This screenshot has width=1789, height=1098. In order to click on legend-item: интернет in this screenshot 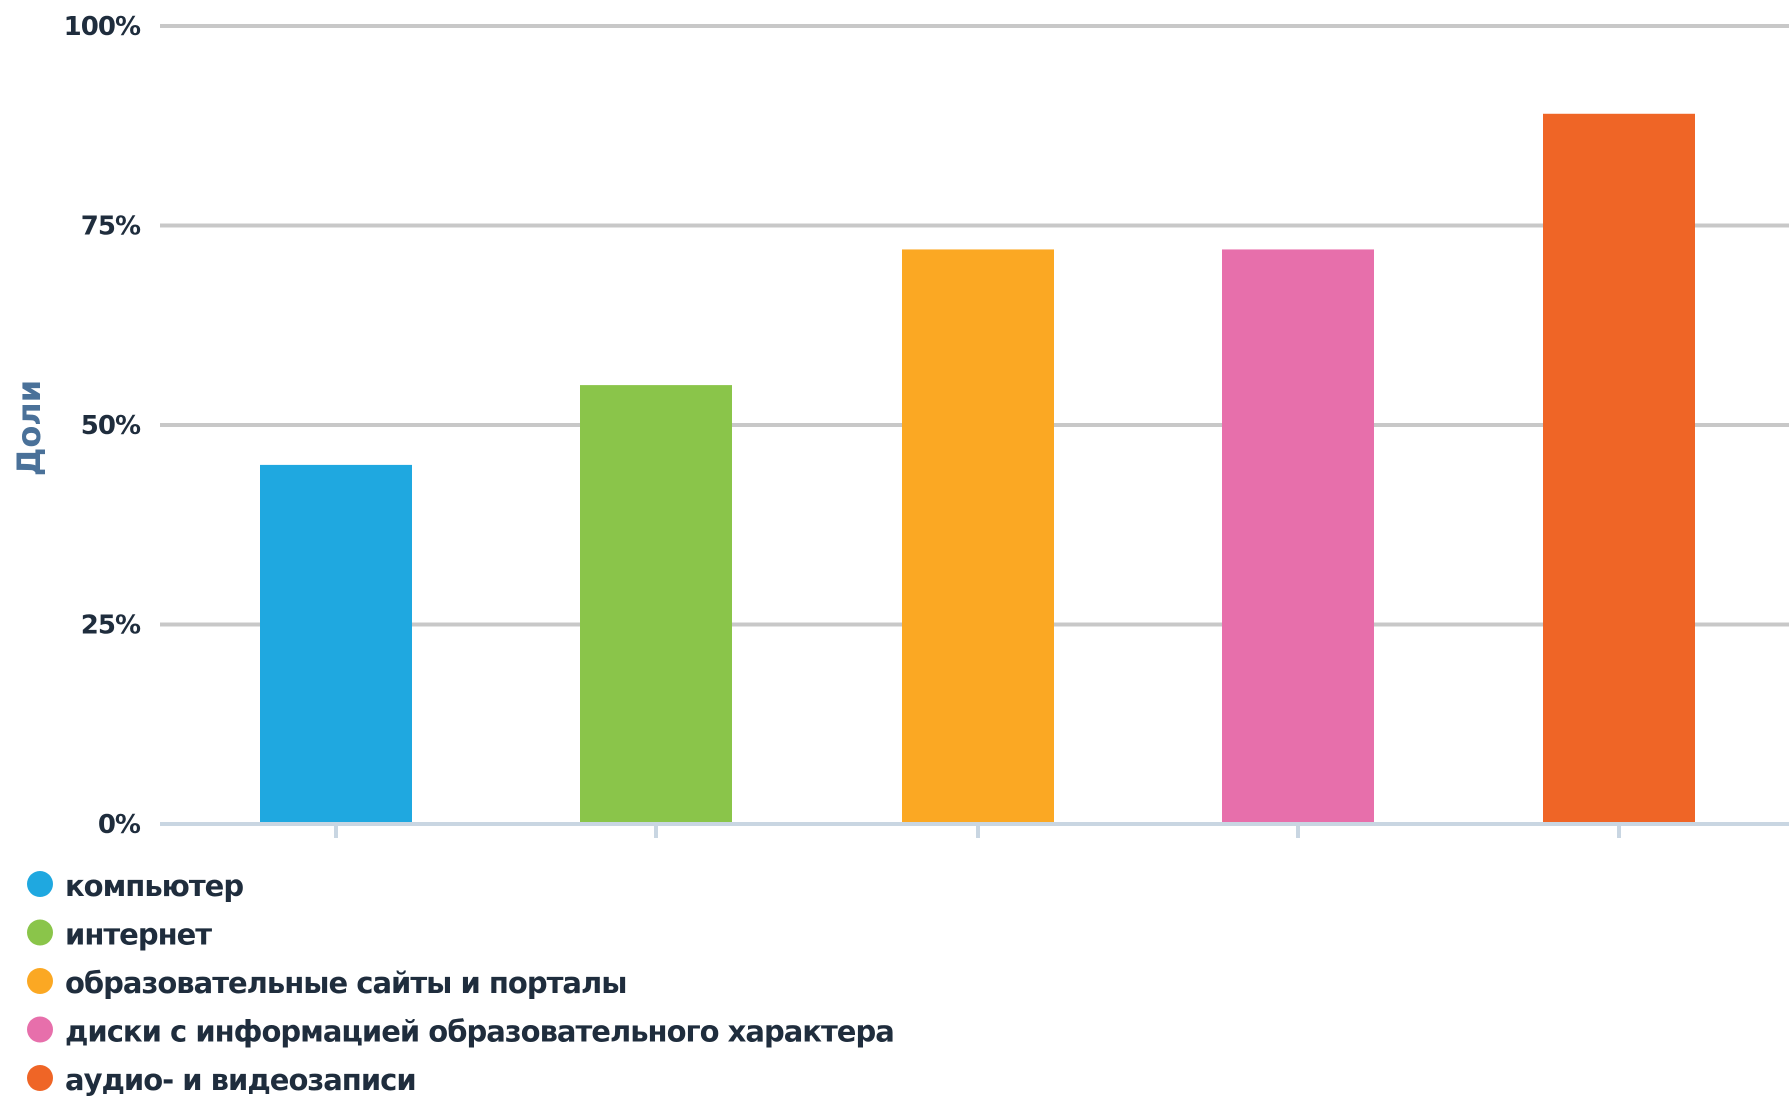, I will do `click(120, 935)`.